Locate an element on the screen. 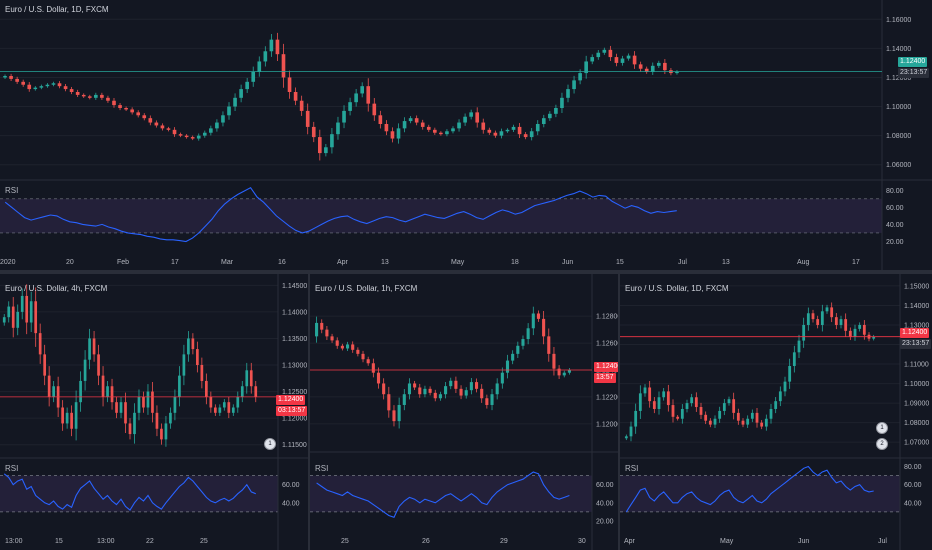  bottom-left-mid-separator is located at coordinates (309, 412).